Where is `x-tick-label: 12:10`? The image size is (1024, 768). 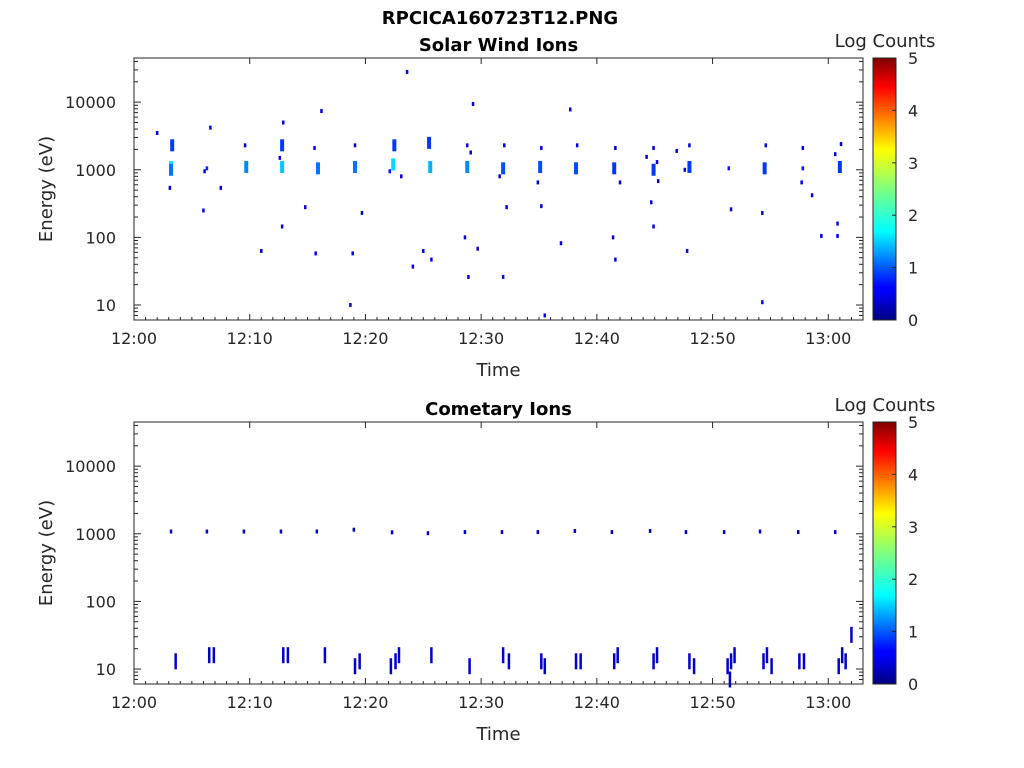 x-tick-label: 12:10 is located at coordinates (250, 702).